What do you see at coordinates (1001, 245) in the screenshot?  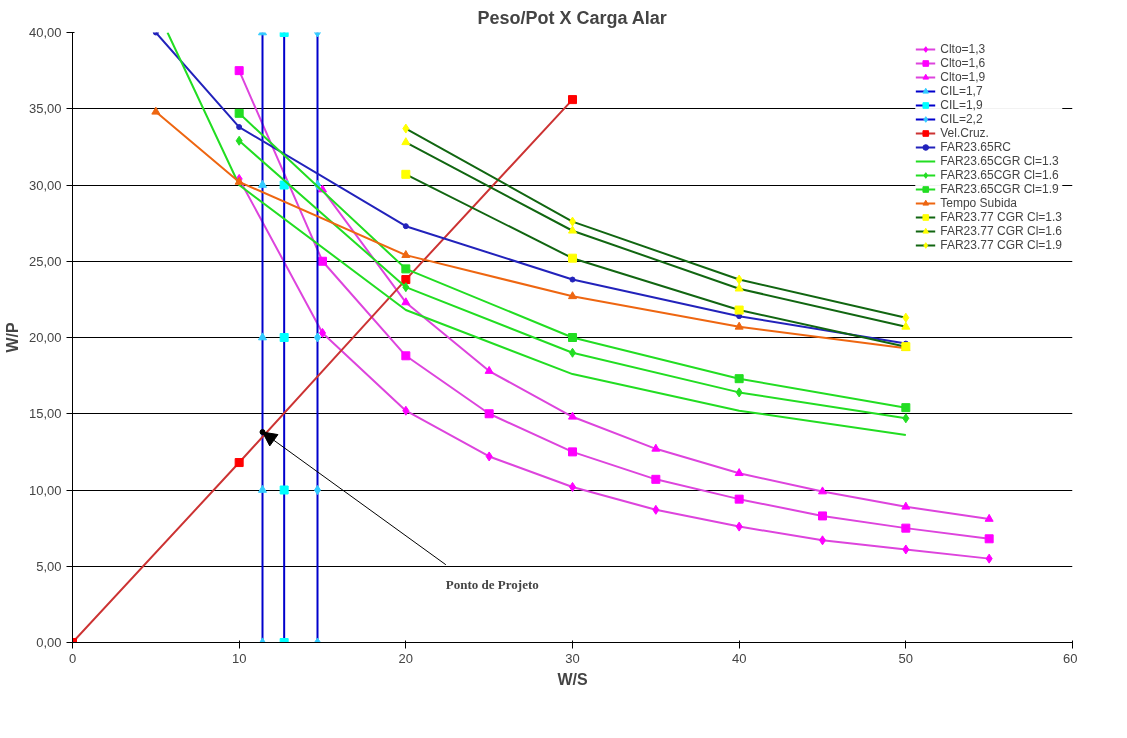 I see `legend-label: FAR23.77 CGR Cl=1.9` at bounding box center [1001, 245].